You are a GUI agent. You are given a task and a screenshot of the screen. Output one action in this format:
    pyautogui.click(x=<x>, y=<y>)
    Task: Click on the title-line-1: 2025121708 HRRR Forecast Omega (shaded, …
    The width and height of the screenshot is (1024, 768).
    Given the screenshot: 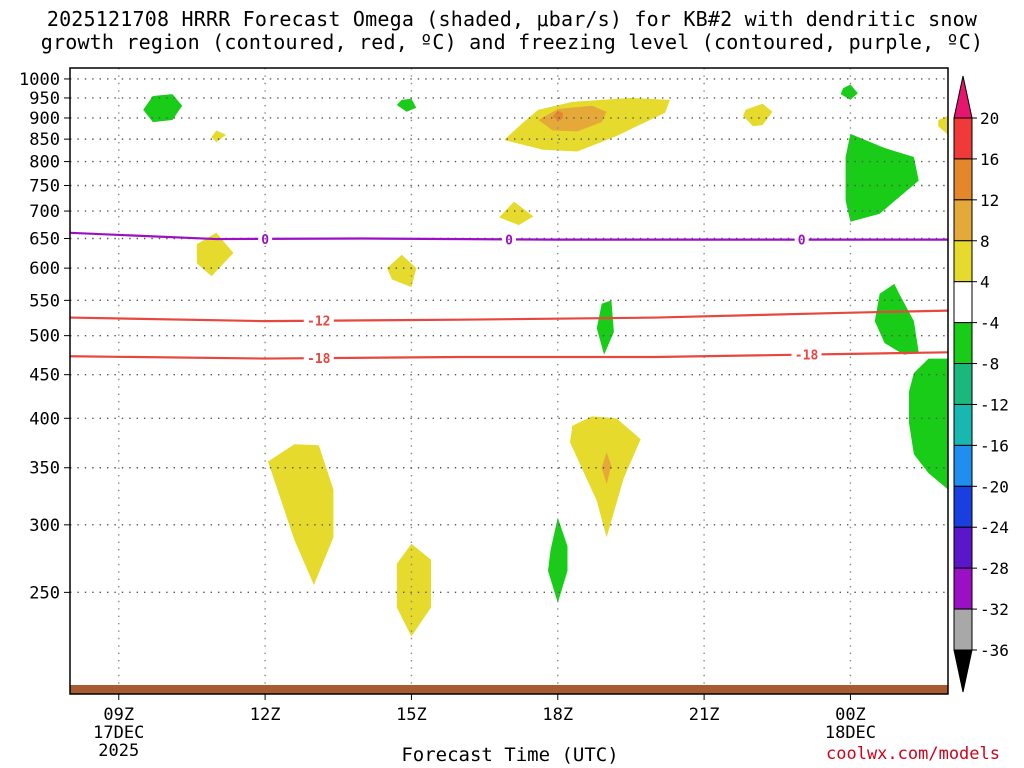 What is the action you would take?
    pyautogui.click(x=512, y=19)
    